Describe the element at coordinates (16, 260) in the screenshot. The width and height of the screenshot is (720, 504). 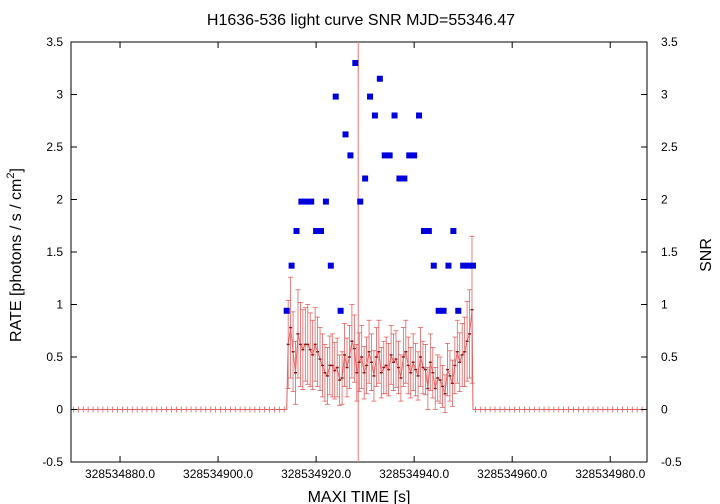
I see `y-axis-label-main: RATE [photons / s / cm` at that location.